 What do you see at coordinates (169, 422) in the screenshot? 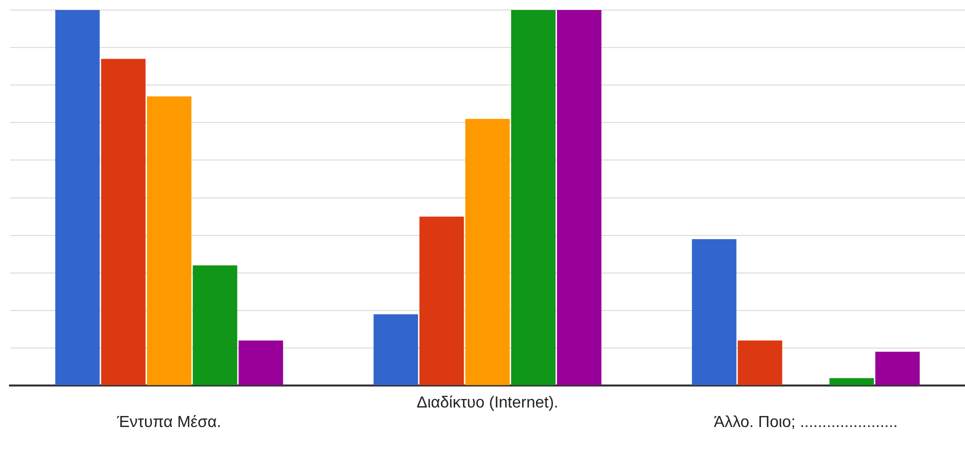
I see `x-tick-label: Έντυπα Μέσα.` at bounding box center [169, 422].